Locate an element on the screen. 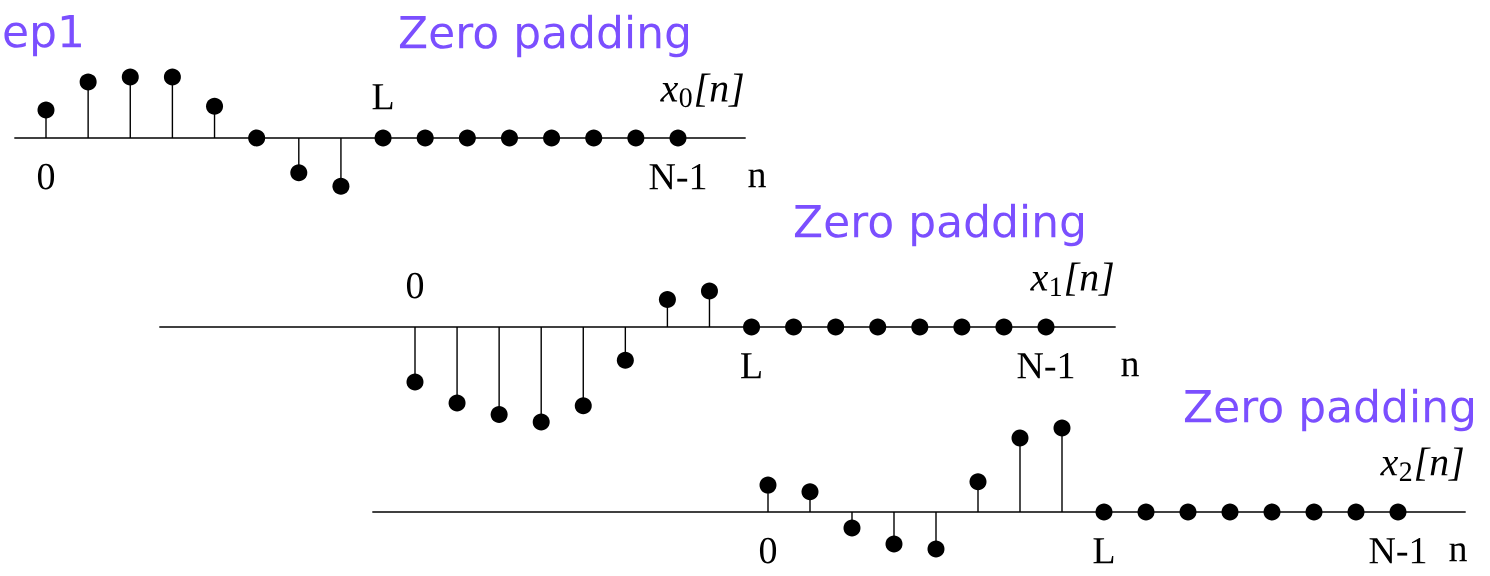 The height and width of the screenshot is (576, 1490). series-label: x$_{1}$[n] is located at coordinates (1071, 279).